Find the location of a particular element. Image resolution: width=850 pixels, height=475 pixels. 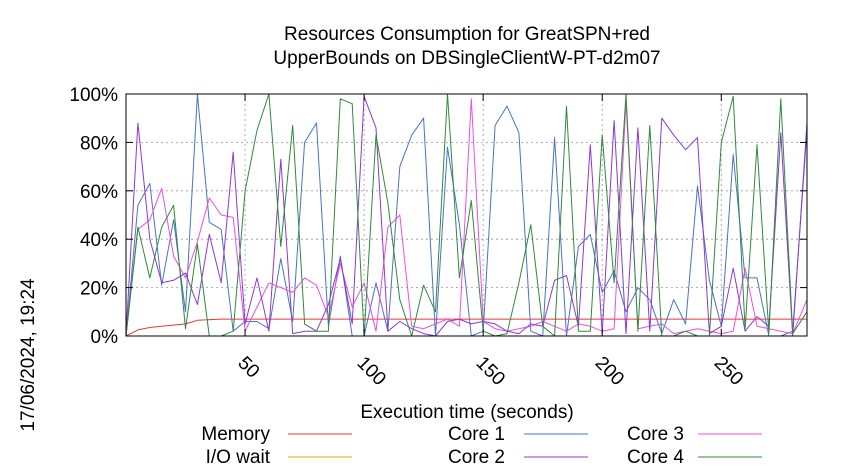

y-tick-label: 100% is located at coordinates (93, 95).